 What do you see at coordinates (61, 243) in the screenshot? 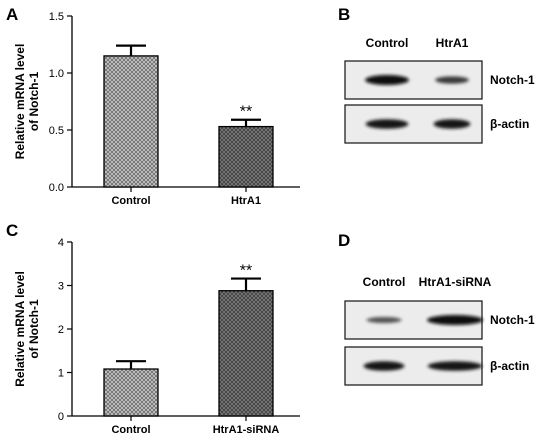
I see `y-tick-label-c: 4` at bounding box center [61, 243].